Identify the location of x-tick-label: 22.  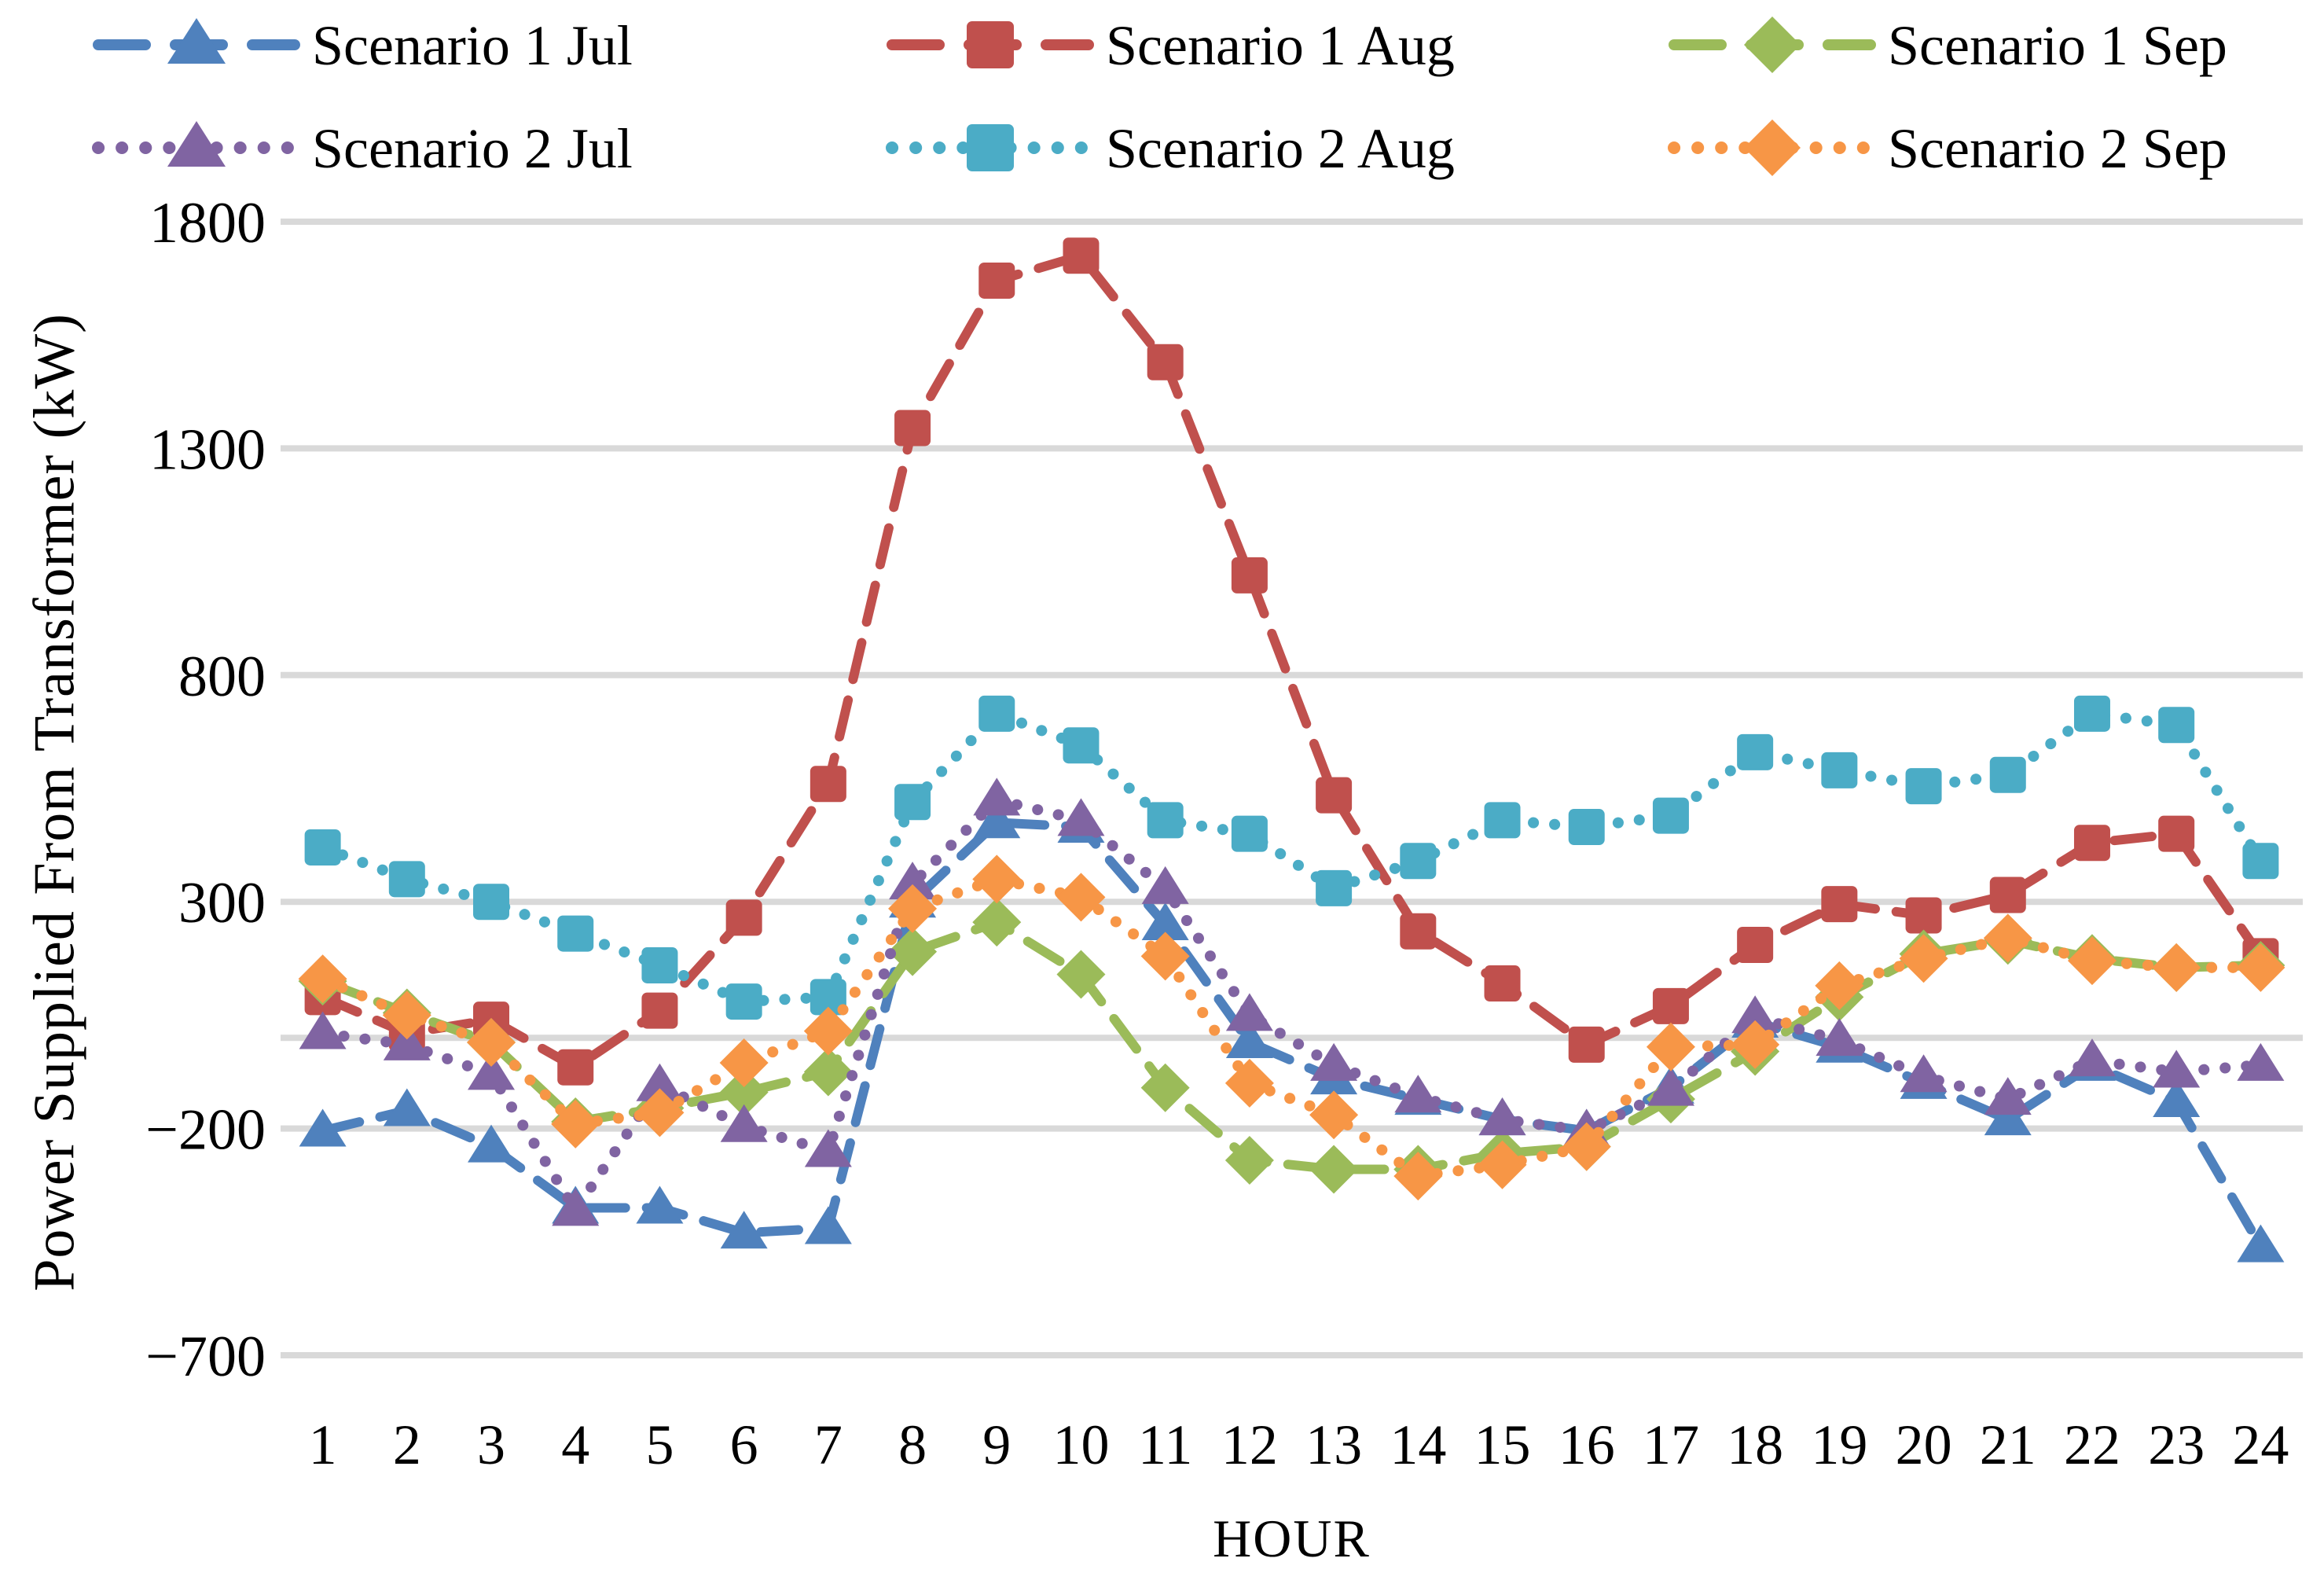
(2092, 1444).